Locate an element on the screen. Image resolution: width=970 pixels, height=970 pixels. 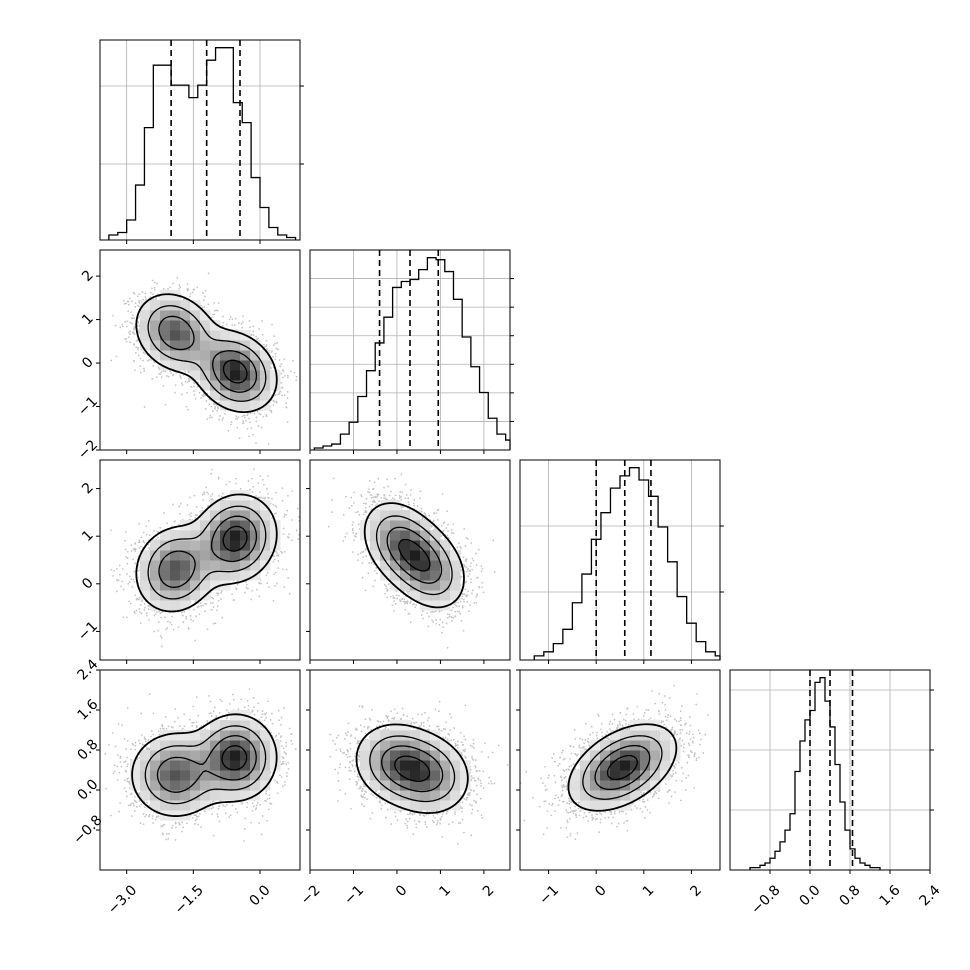
x-tick-label: −0.8 is located at coordinates (765, 899).